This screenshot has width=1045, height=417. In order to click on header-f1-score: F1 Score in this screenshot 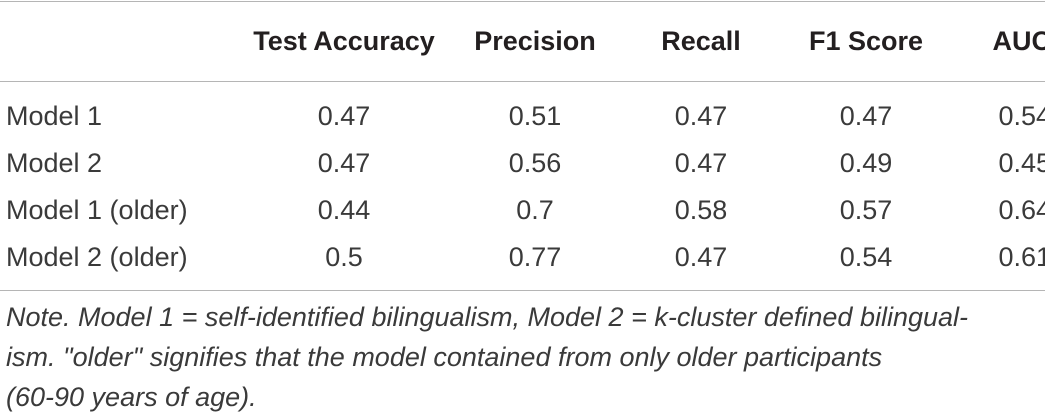, I will do `click(866, 40)`.